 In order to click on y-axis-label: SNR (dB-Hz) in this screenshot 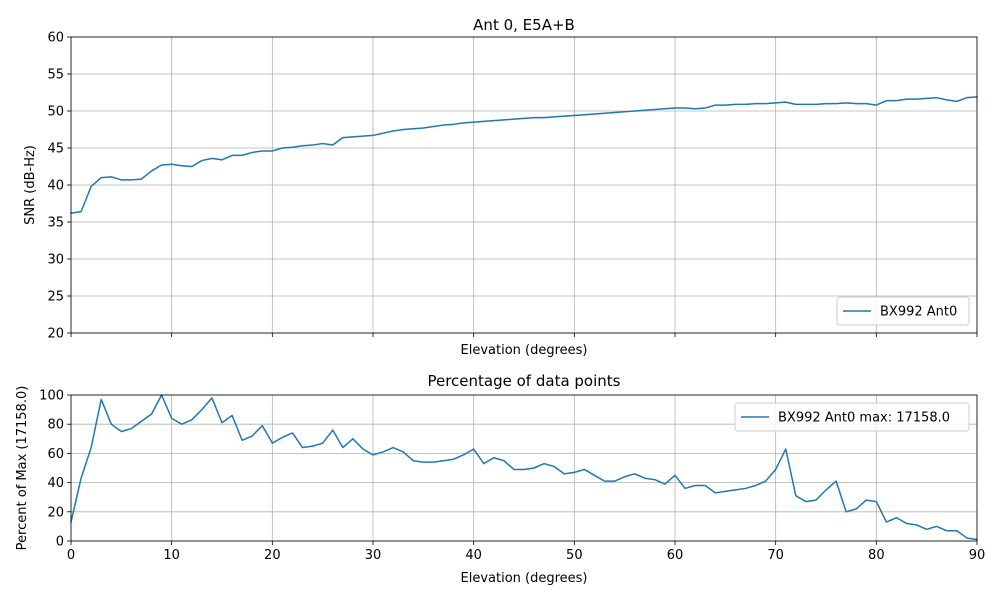, I will do `click(30, 185)`.